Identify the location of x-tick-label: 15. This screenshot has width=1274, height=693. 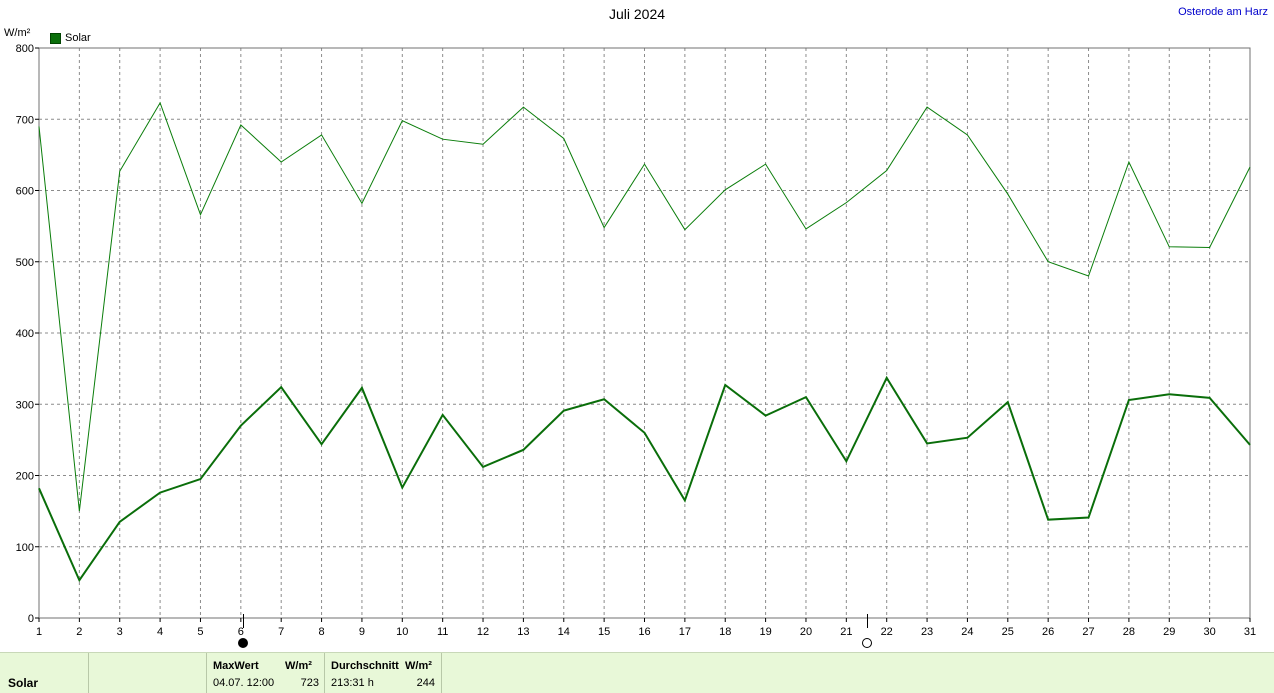
(604, 632).